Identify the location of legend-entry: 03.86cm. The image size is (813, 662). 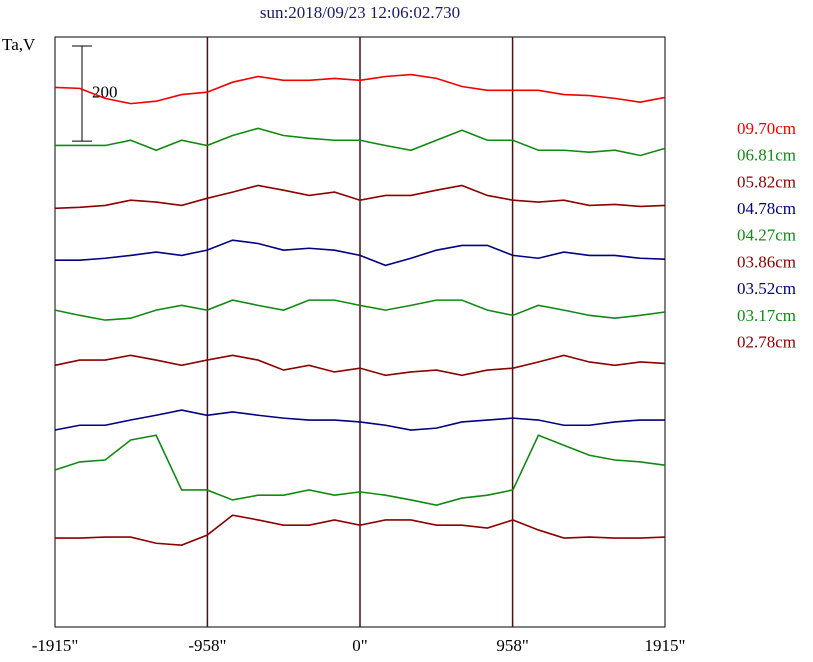
(766, 261).